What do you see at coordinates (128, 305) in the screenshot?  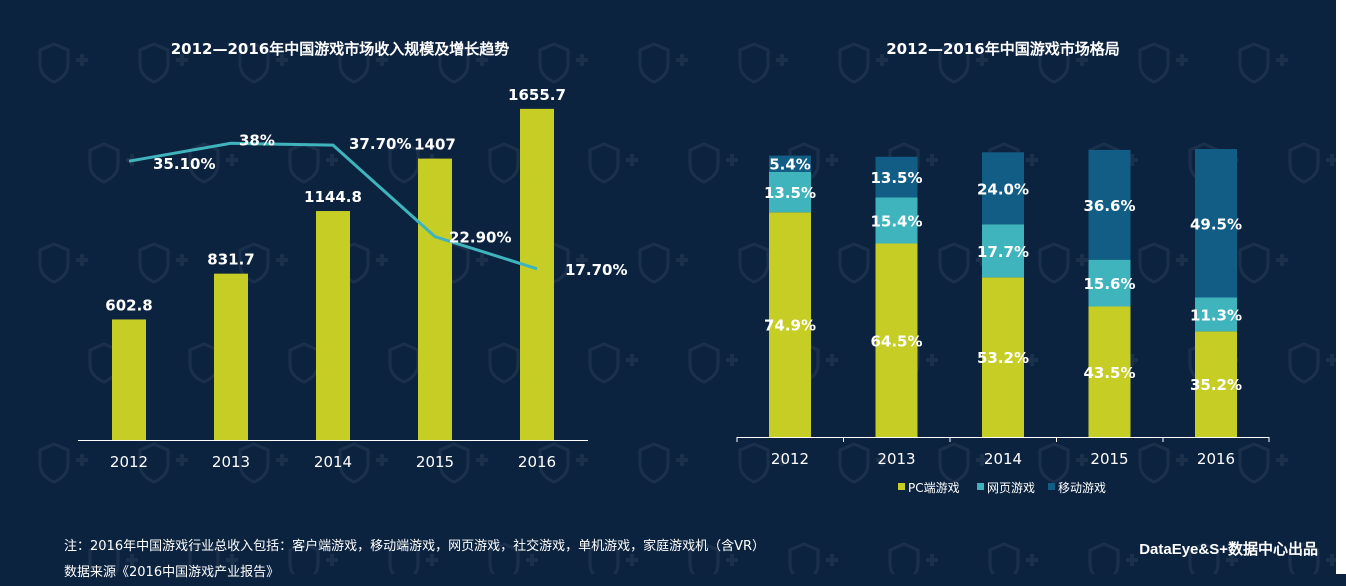 I see `revenue-bar-label-2012: 602.8` at bounding box center [128, 305].